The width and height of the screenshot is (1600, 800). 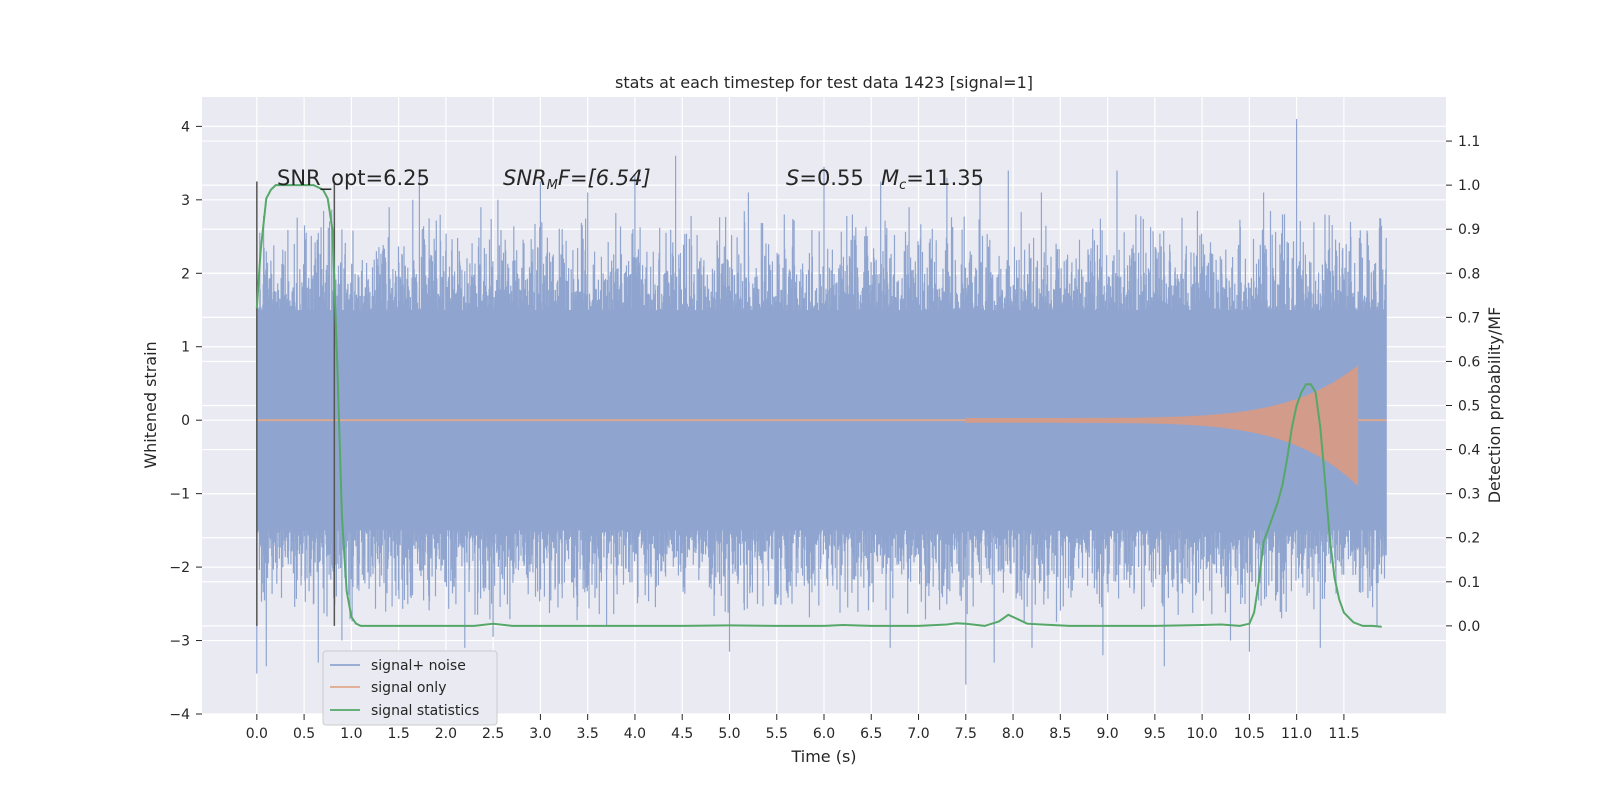 What do you see at coordinates (604, 178) in the screenshot?
I see `annotation-snr-mf-rest: F=[6.54]` at bounding box center [604, 178].